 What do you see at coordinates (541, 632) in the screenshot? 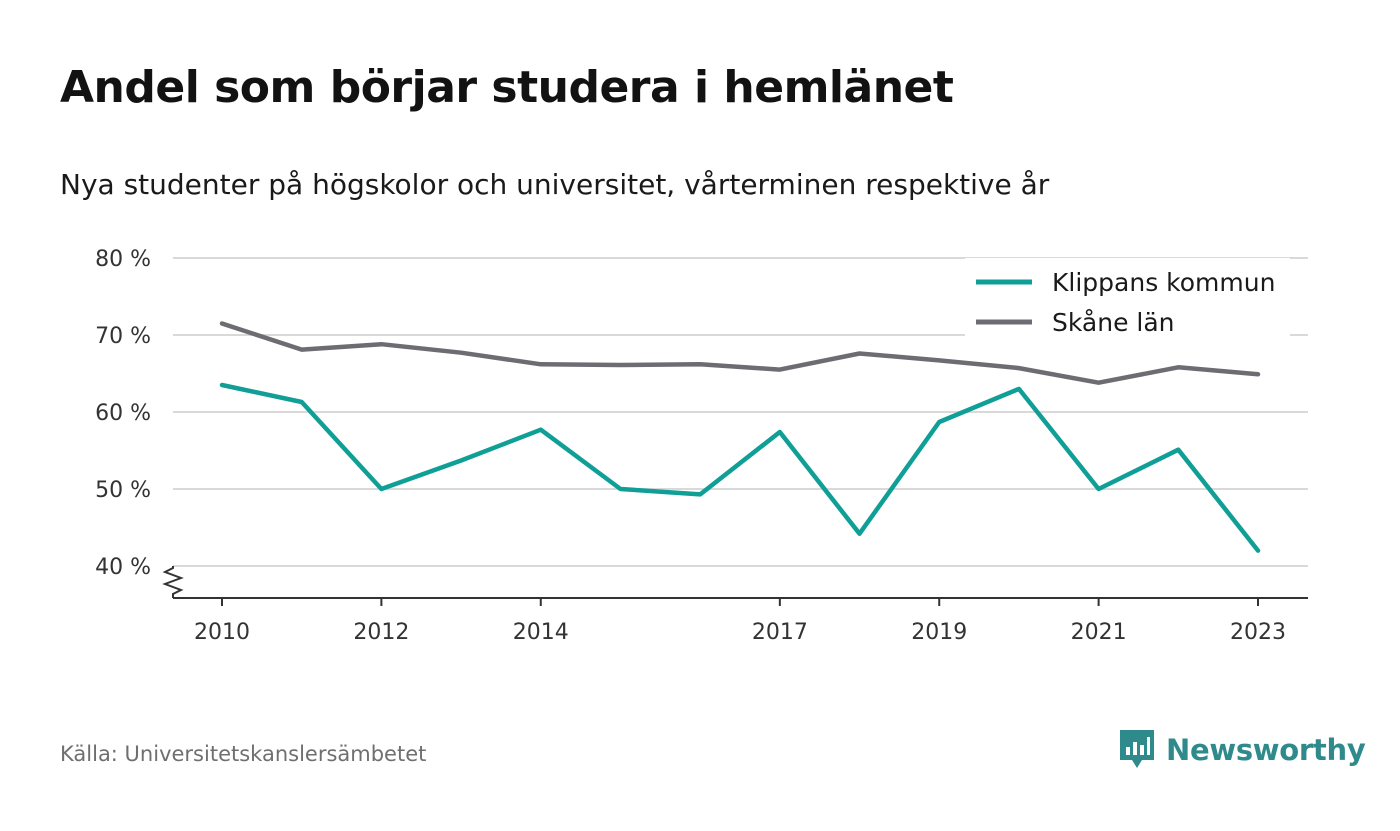
I see `x-tick-label: 2014` at bounding box center [541, 632].